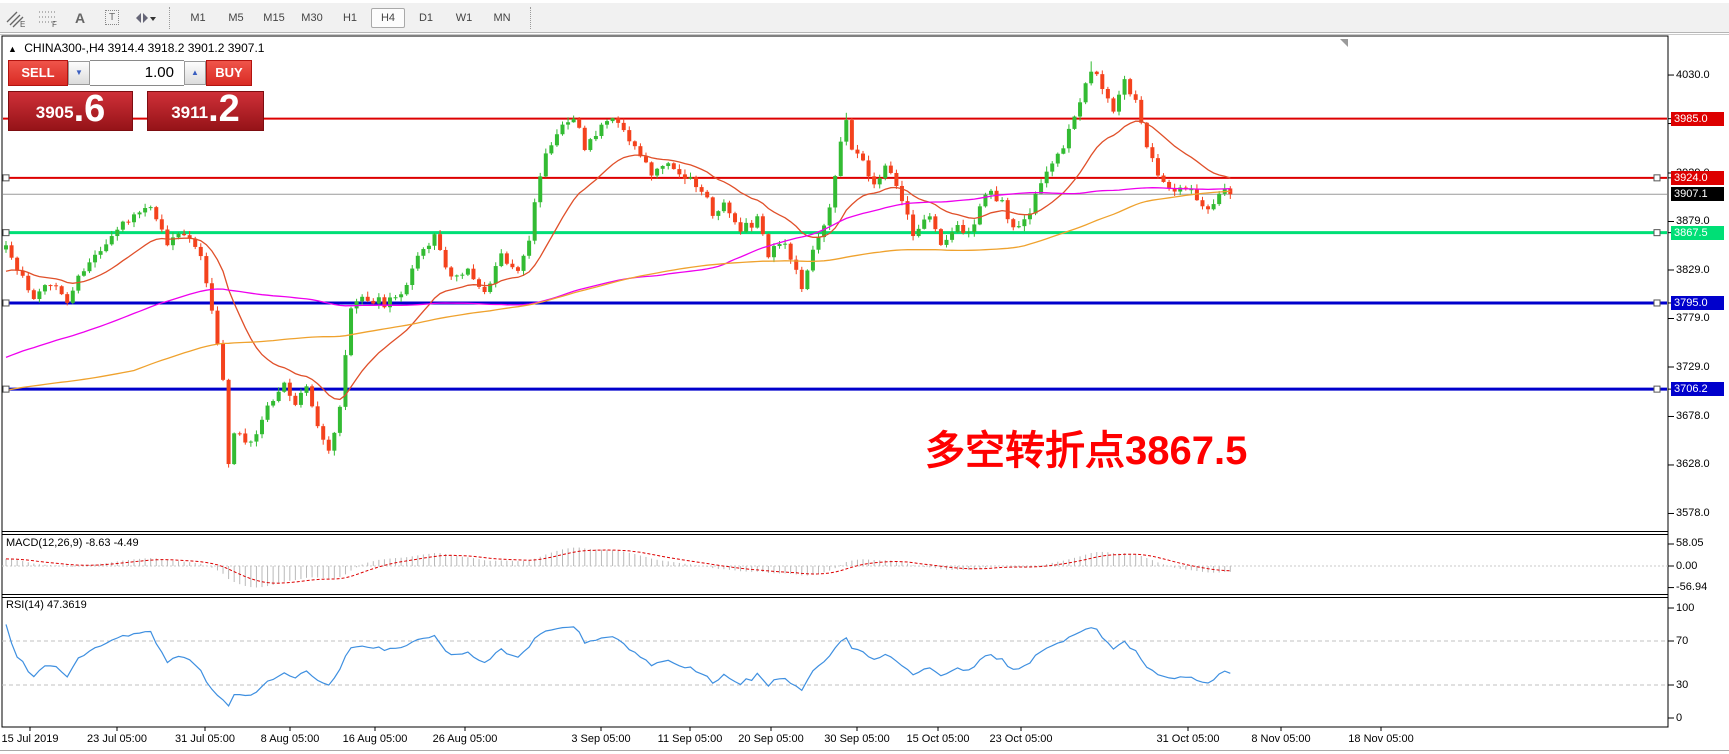  I want to click on timeframe-button-mn: MN, so click(502, 17).